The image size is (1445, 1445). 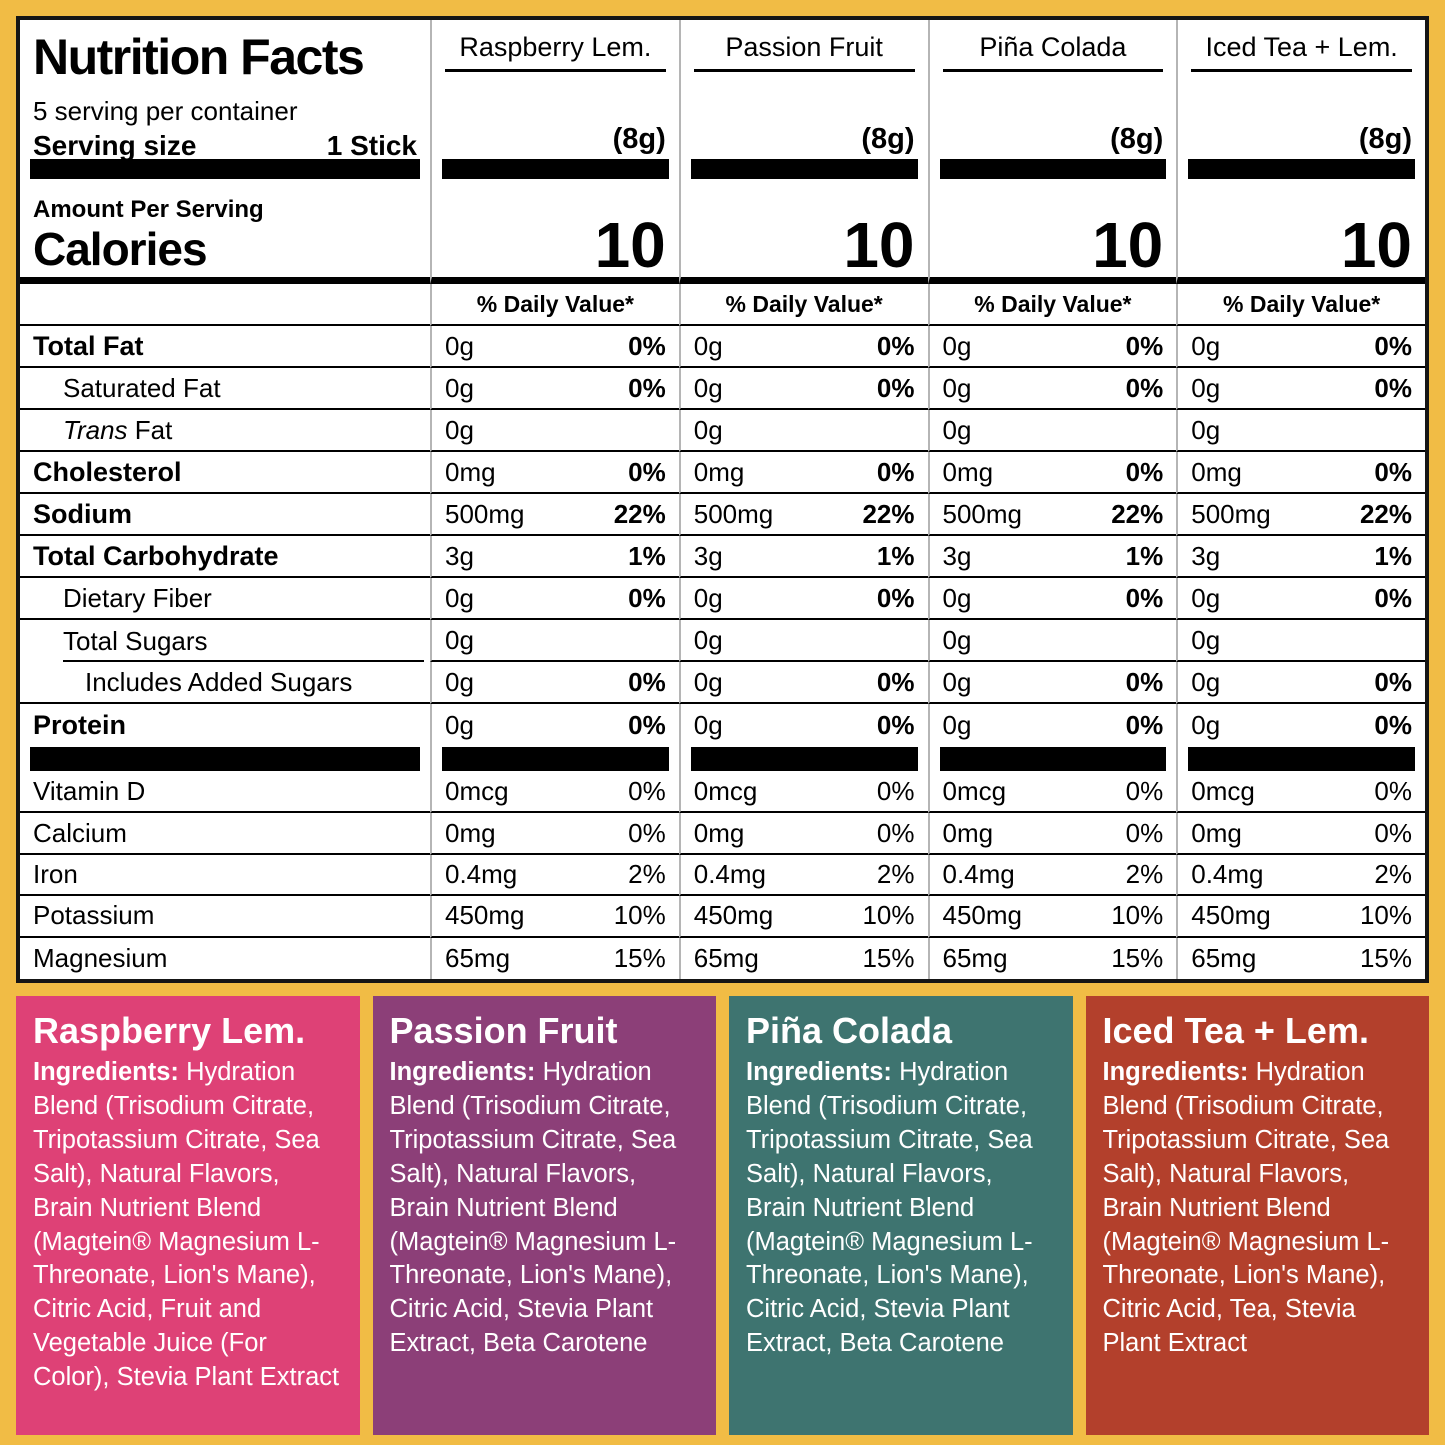 I want to click on micronutrient-daily-value: 10%, so click(x=888, y=915).